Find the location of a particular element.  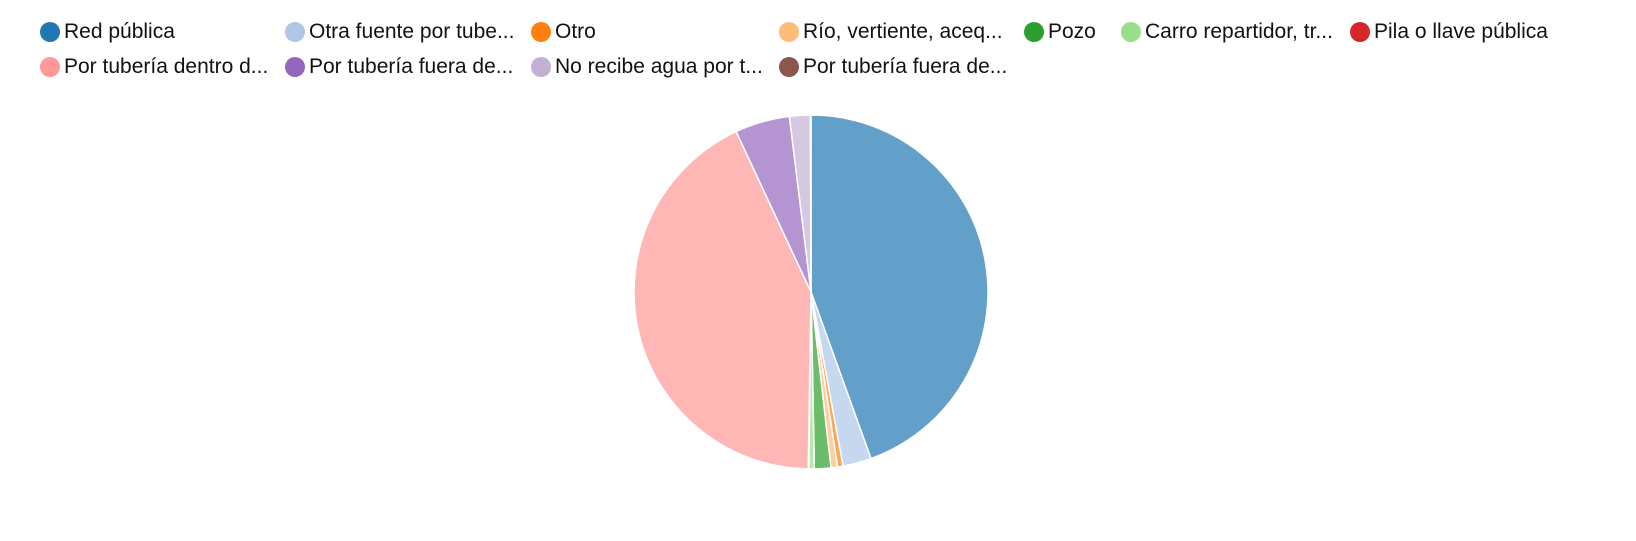

legend-item: Pila o llave pública is located at coordinates (1449, 32).